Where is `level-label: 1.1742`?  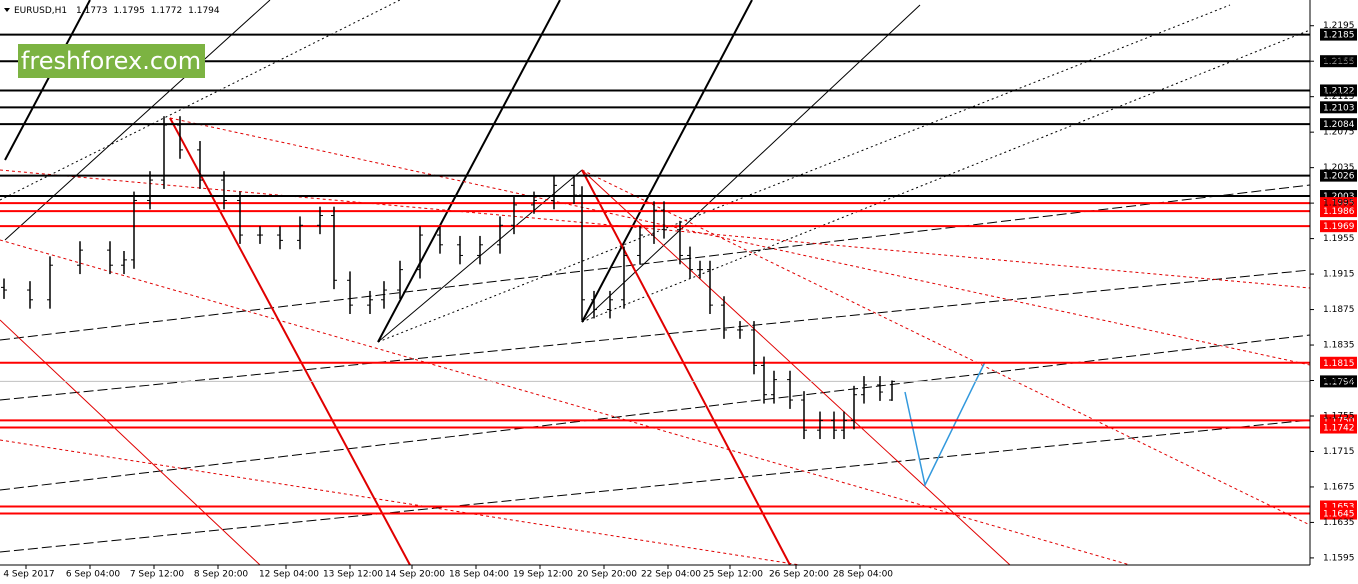 level-label: 1.1742 is located at coordinates (1339, 429).